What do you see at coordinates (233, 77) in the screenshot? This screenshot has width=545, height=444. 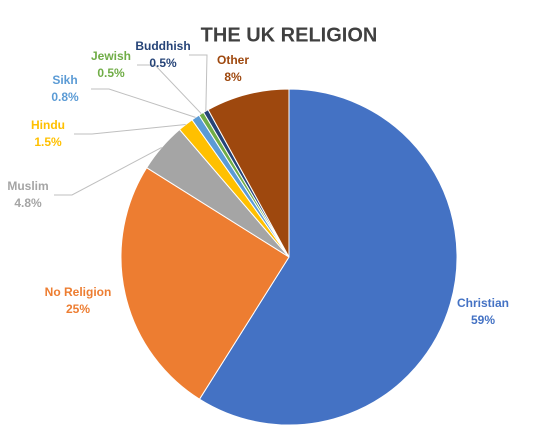 I see `value-label: 8%` at bounding box center [233, 77].